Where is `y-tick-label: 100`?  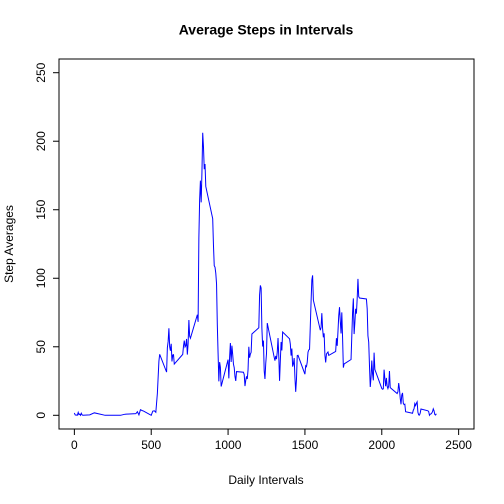
y-tick-label: 100 is located at coordinates (41, 278).